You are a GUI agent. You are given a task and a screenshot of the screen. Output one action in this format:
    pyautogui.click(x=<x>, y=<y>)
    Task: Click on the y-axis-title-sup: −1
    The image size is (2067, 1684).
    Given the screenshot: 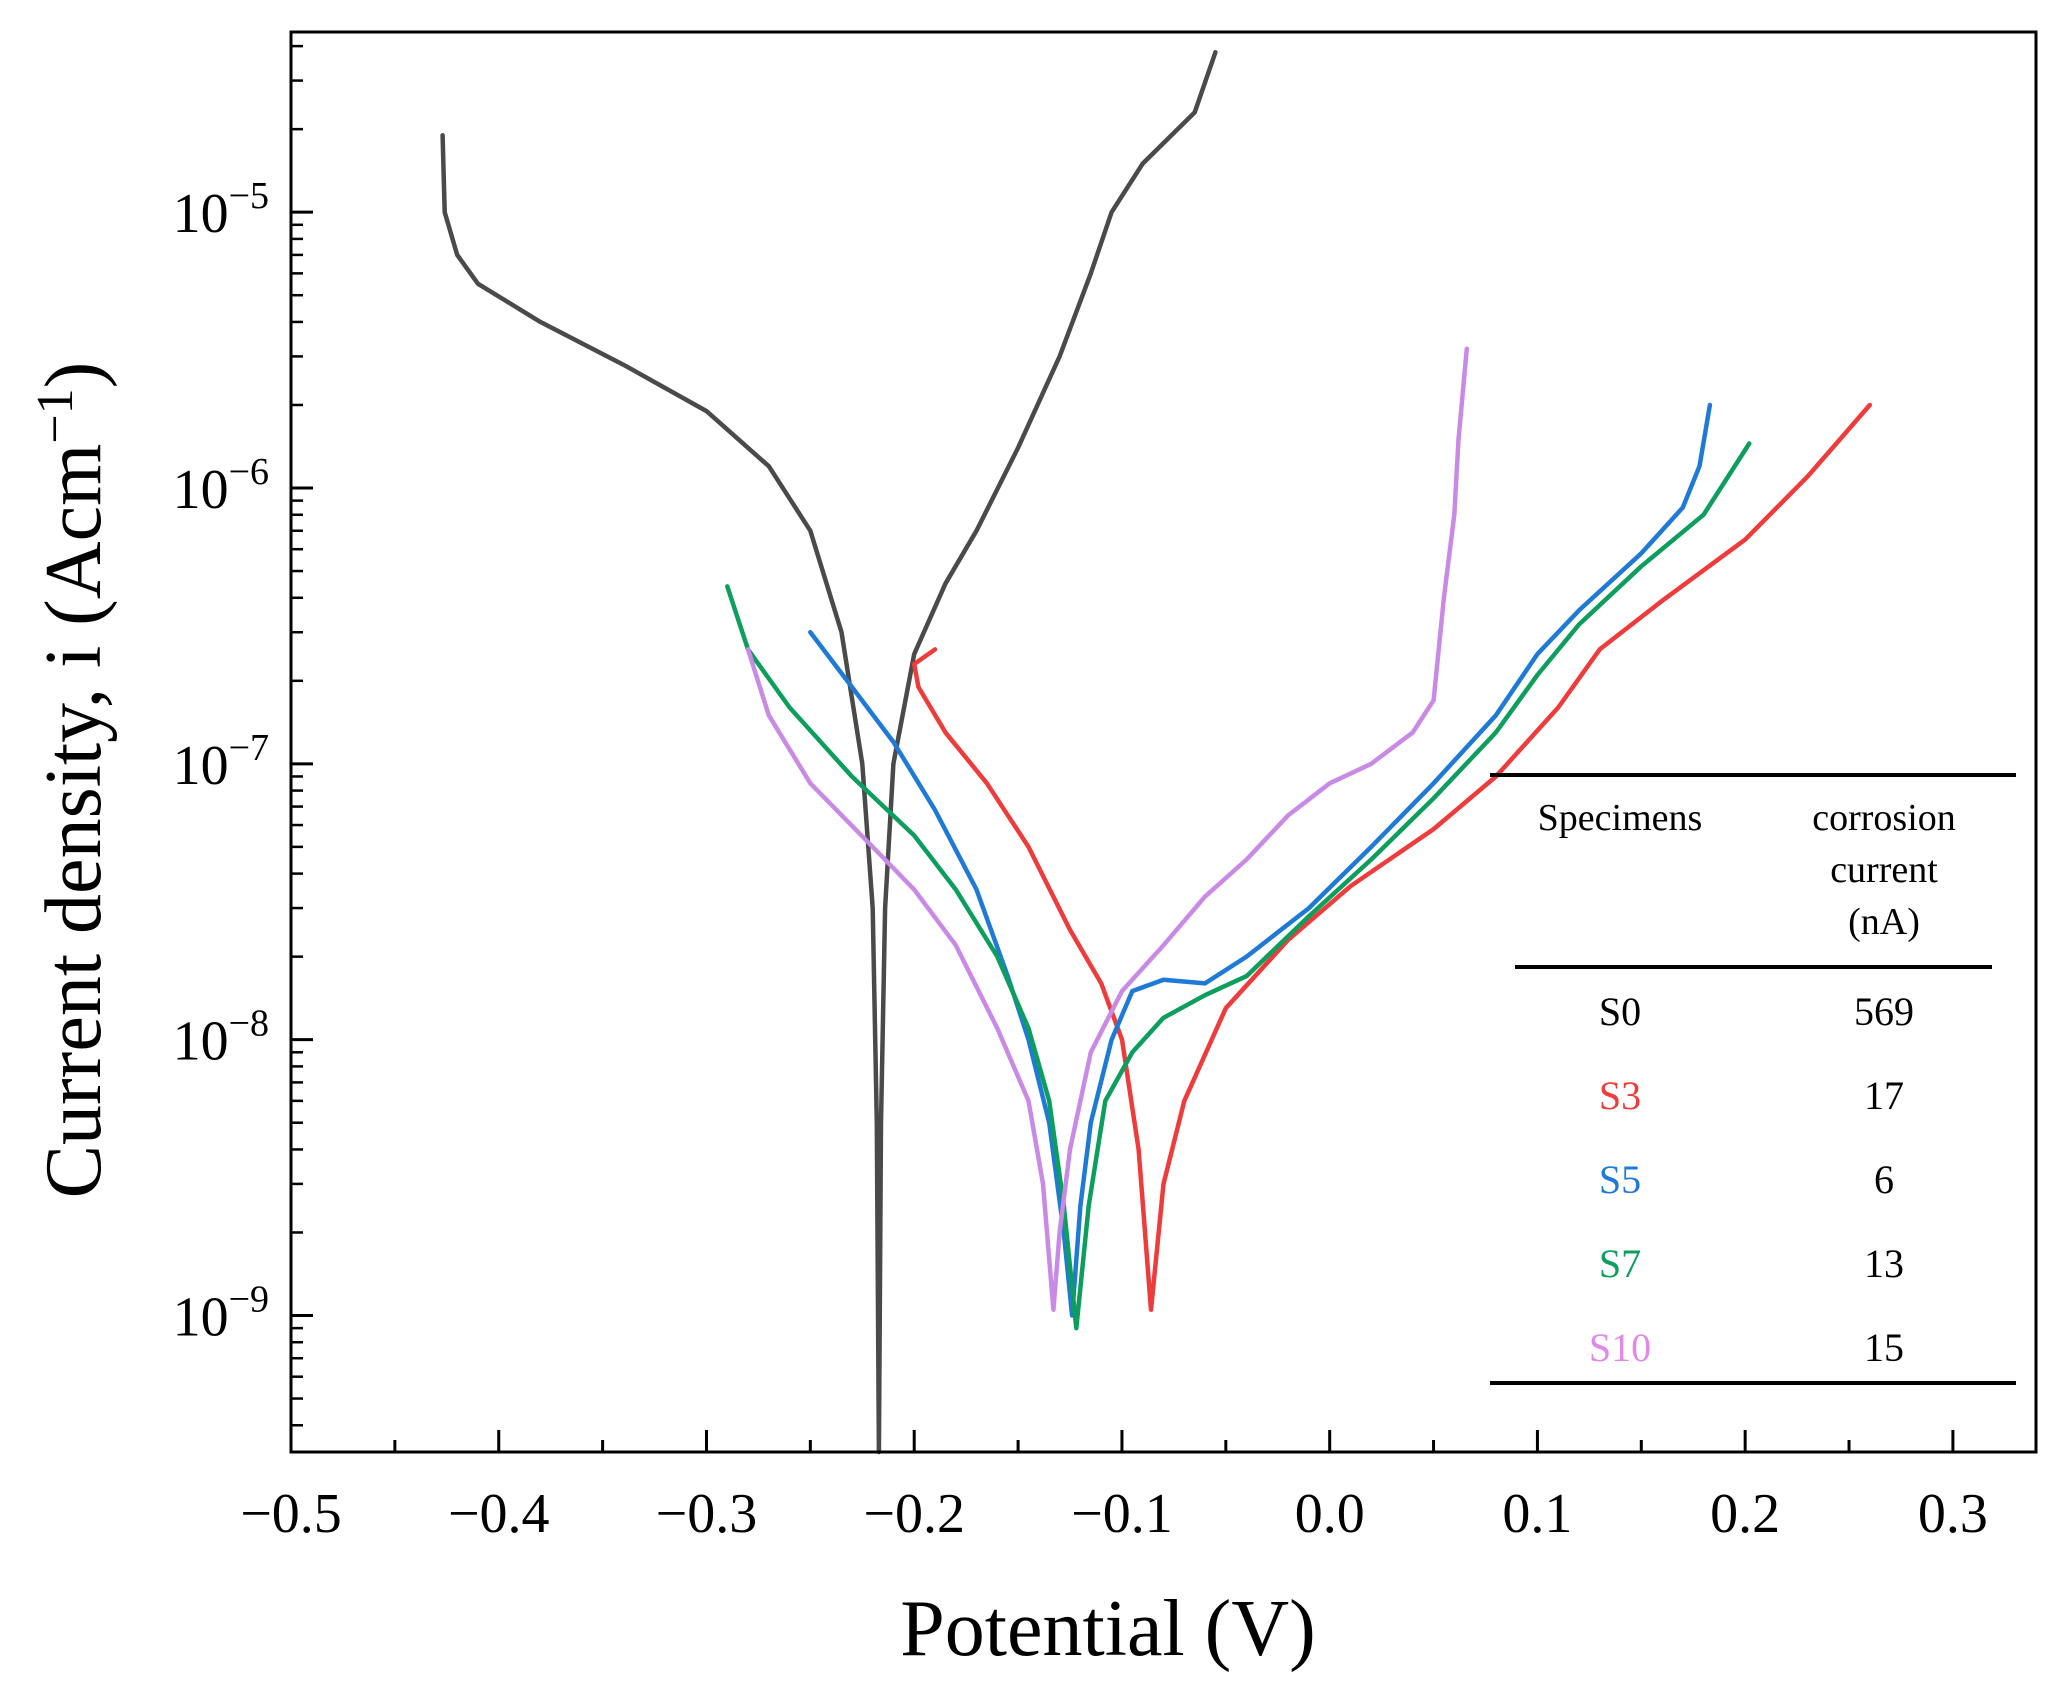 What is the action you would take?
    pyautogui.click(x=55, y=415)
    